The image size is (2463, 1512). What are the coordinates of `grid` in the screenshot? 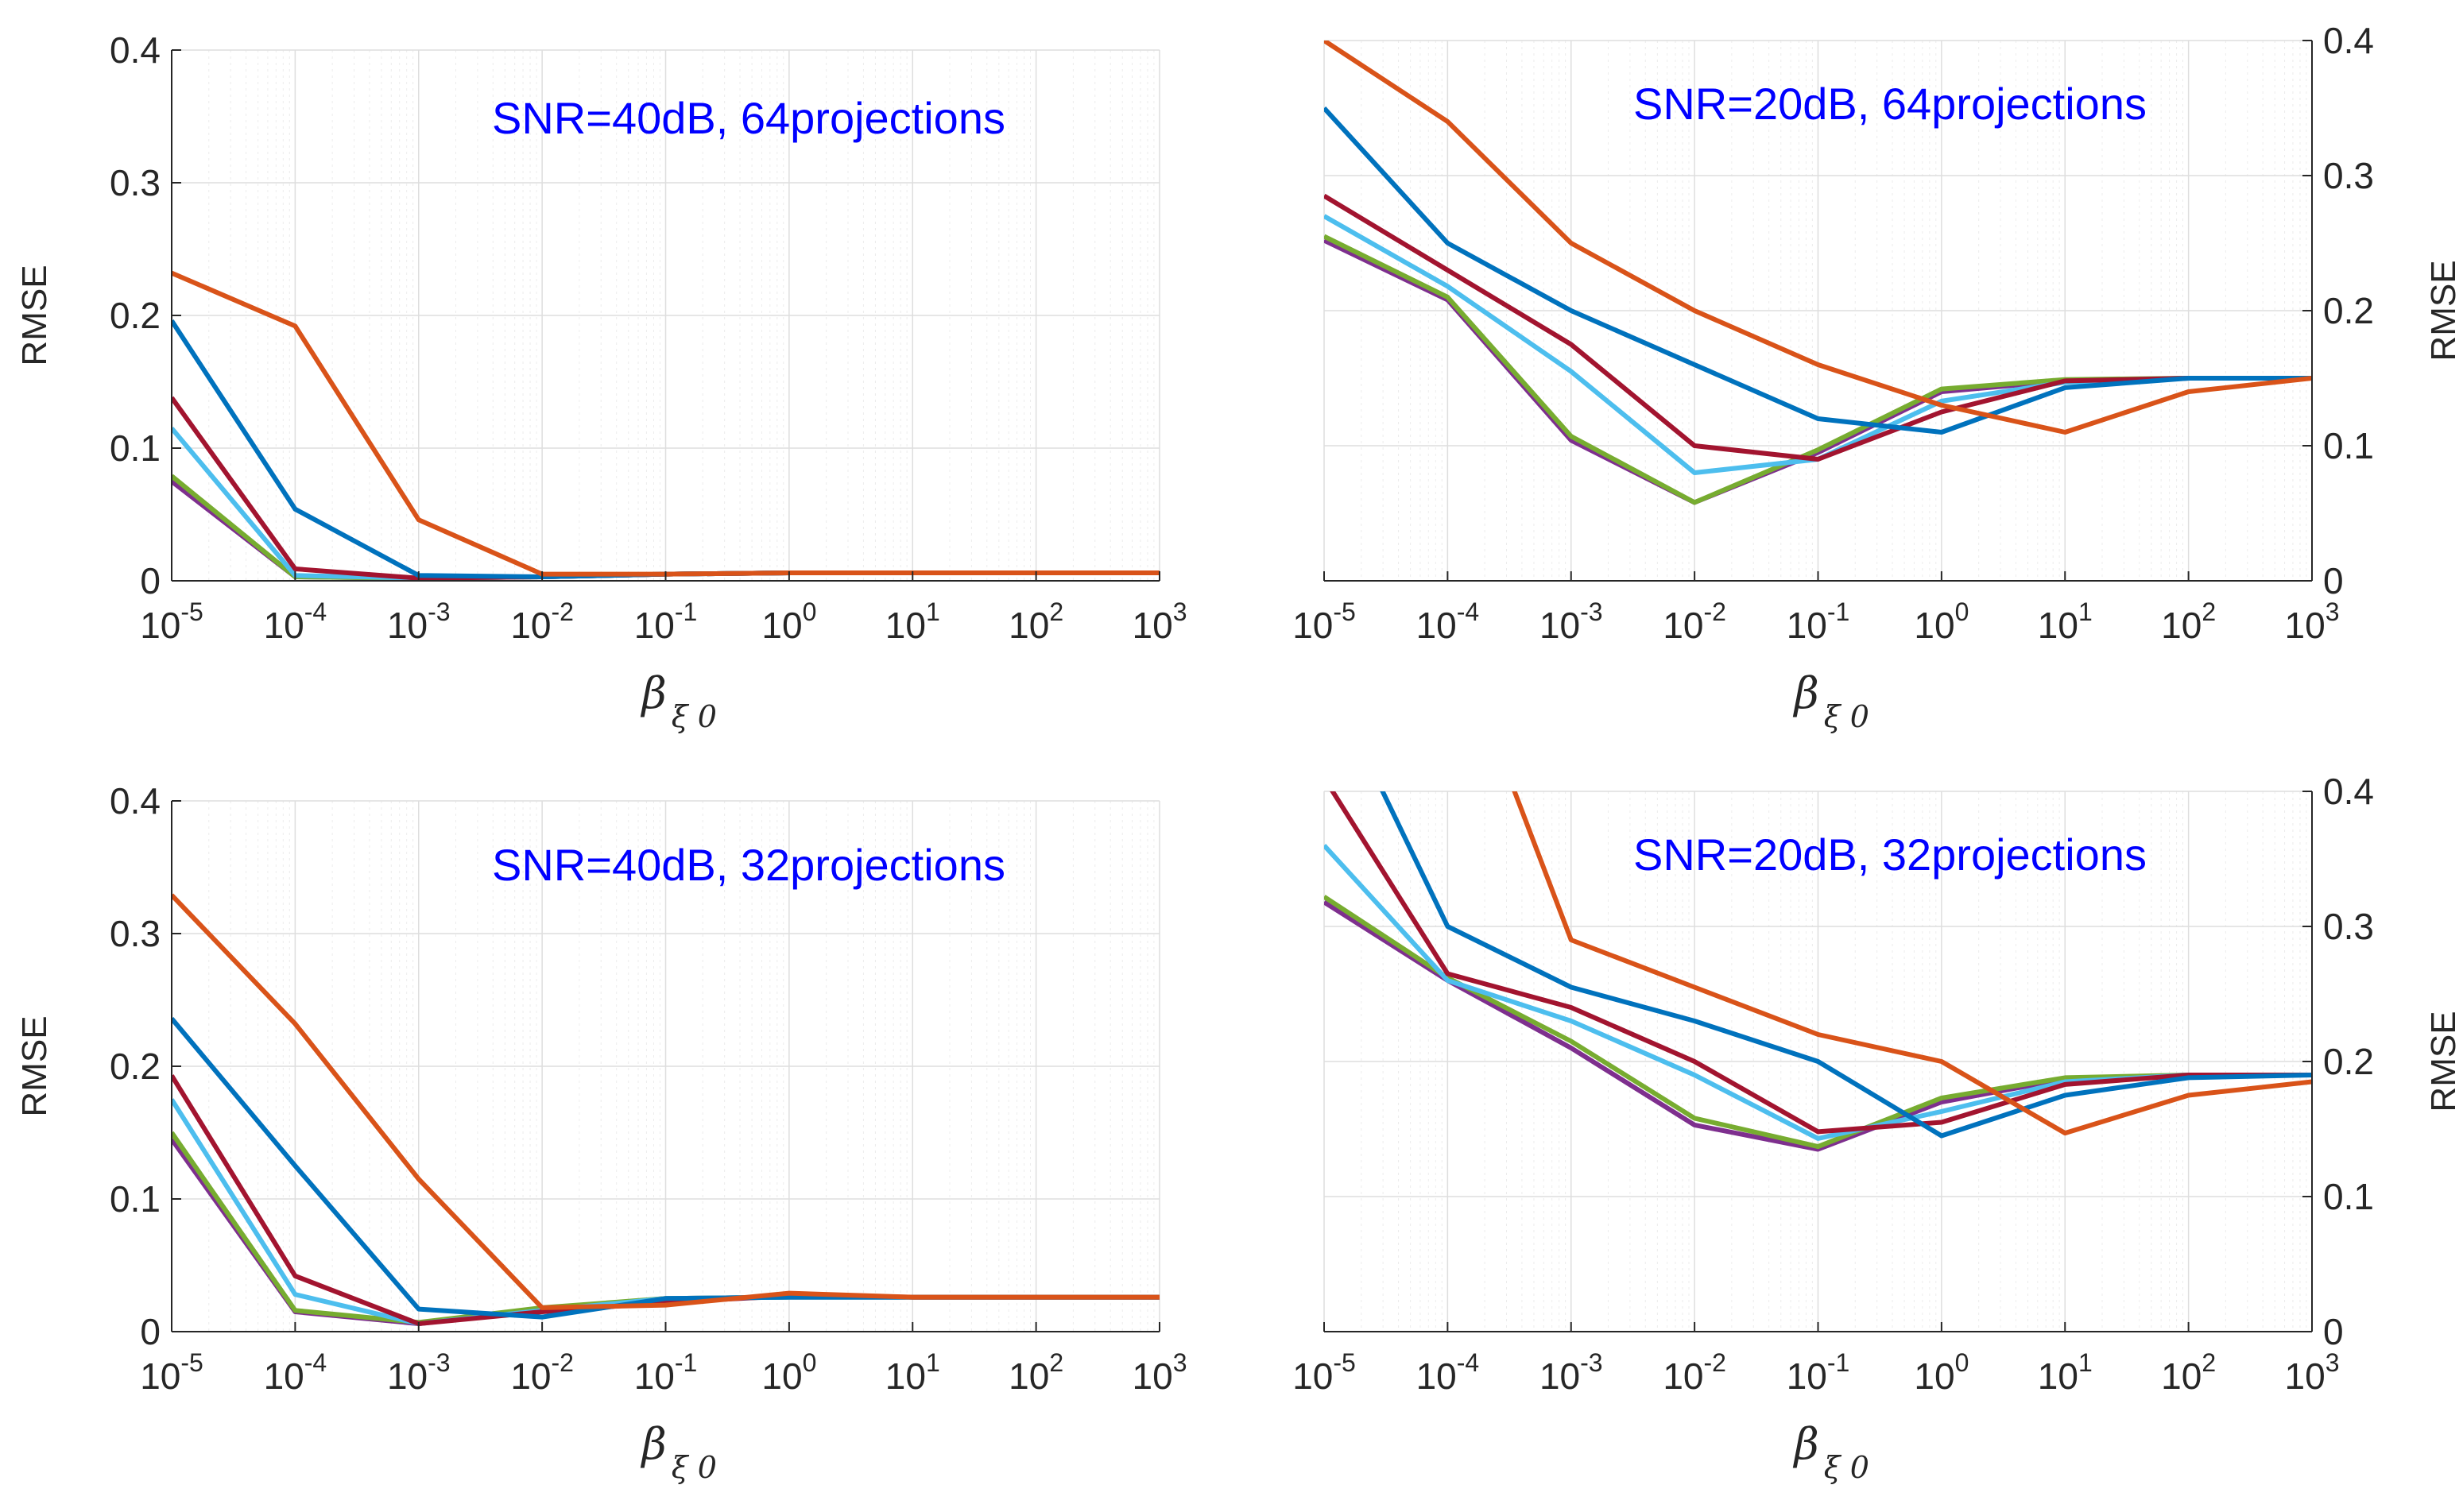 It's located at (1818, 1061).